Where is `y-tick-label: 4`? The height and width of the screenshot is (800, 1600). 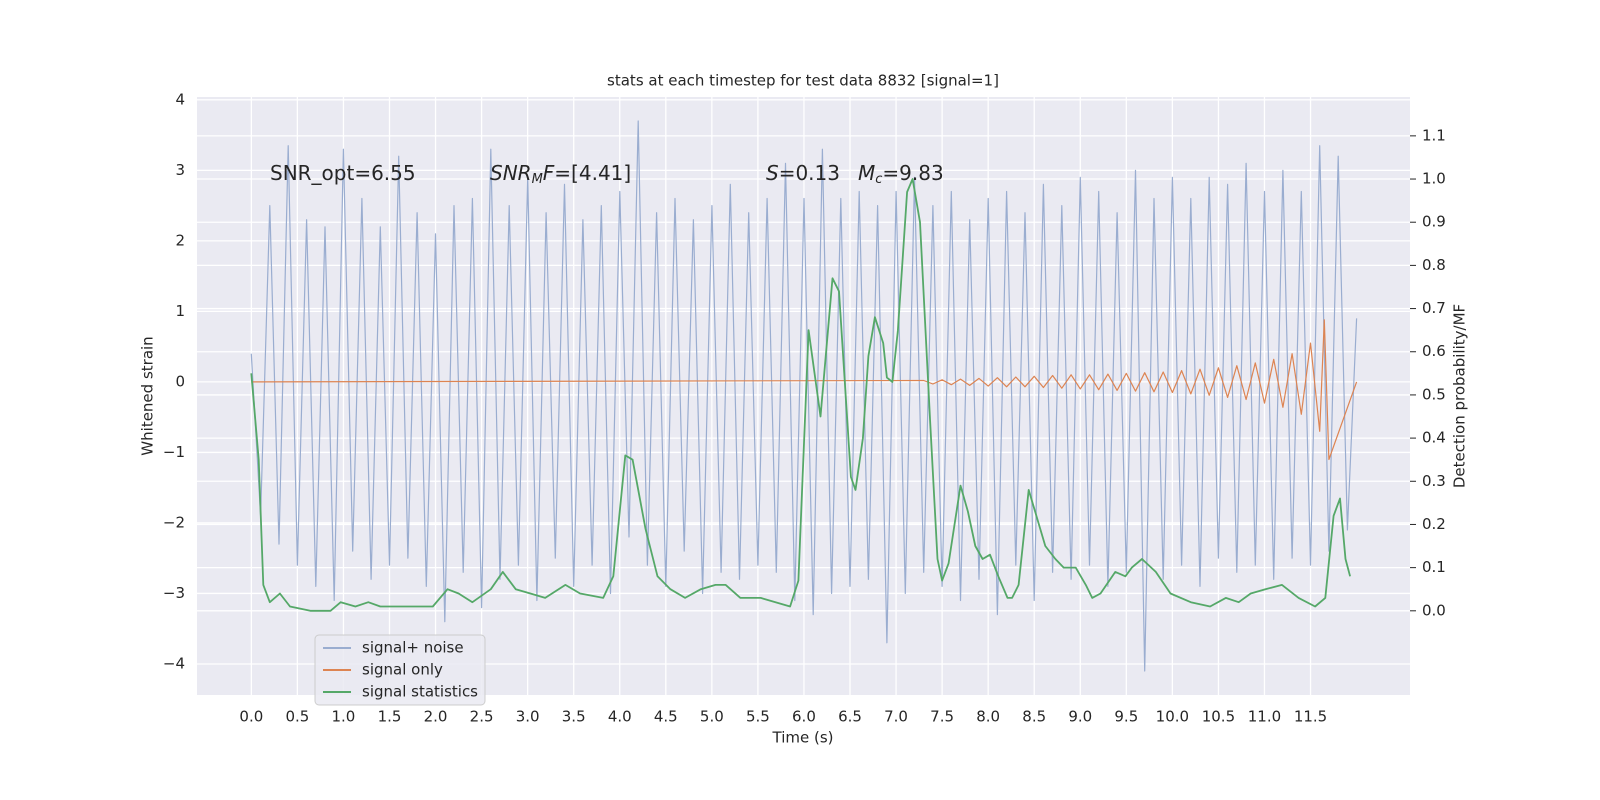
y-tick-label: 4 is located at coordinates (180, 99).